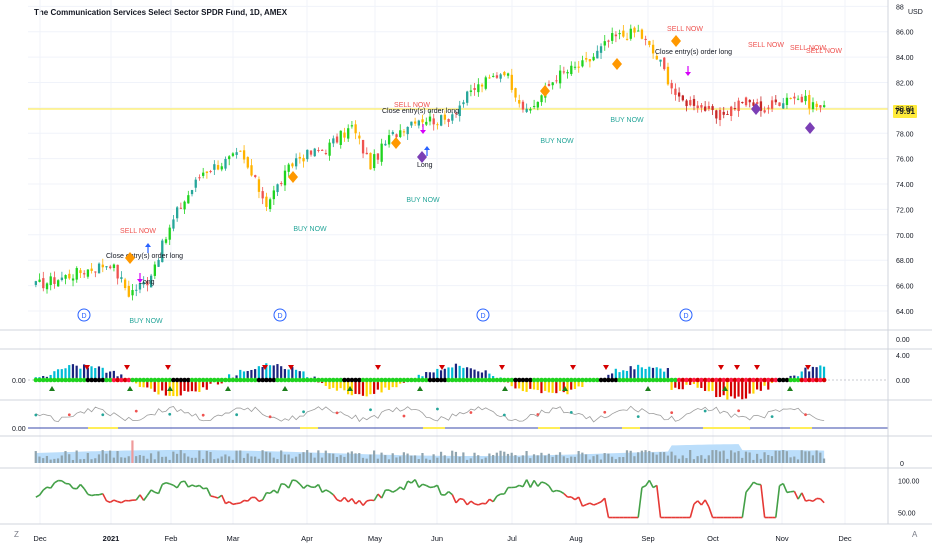  I want to click on sell-triangle, so click(378, 367).